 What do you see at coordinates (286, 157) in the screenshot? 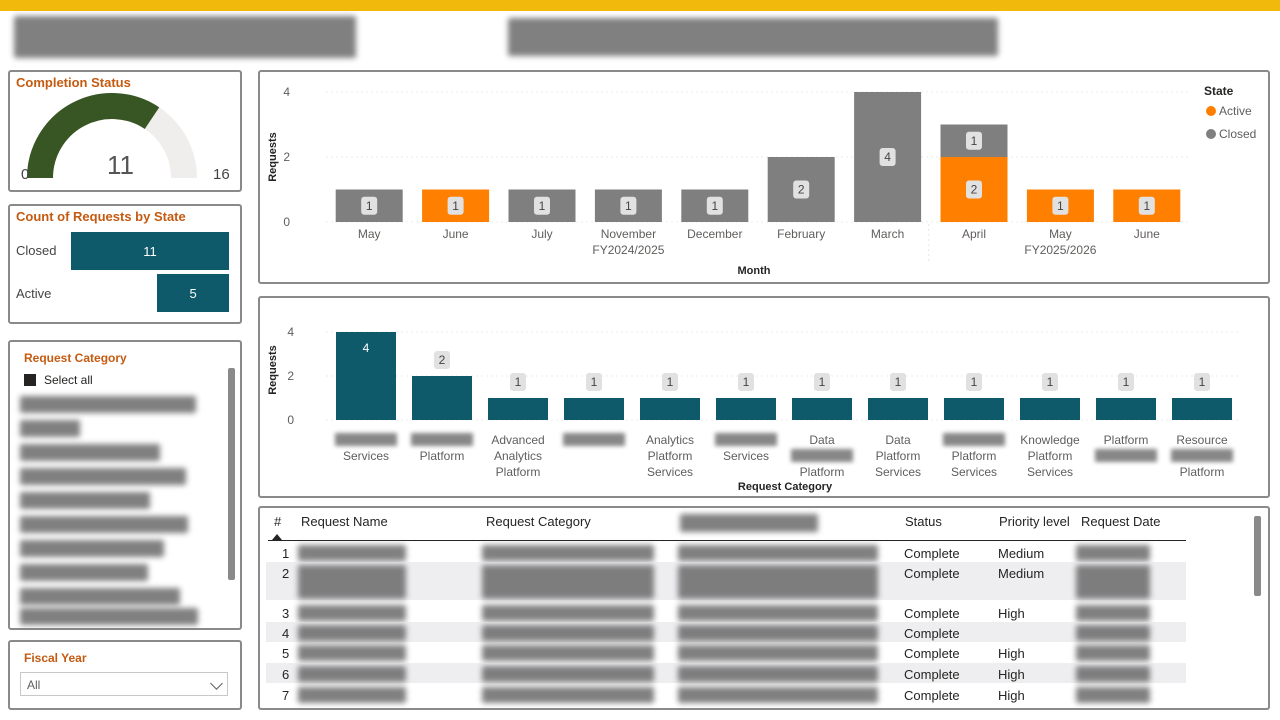
I see `y-tick-label: 2` at bounding box center [286, 157].